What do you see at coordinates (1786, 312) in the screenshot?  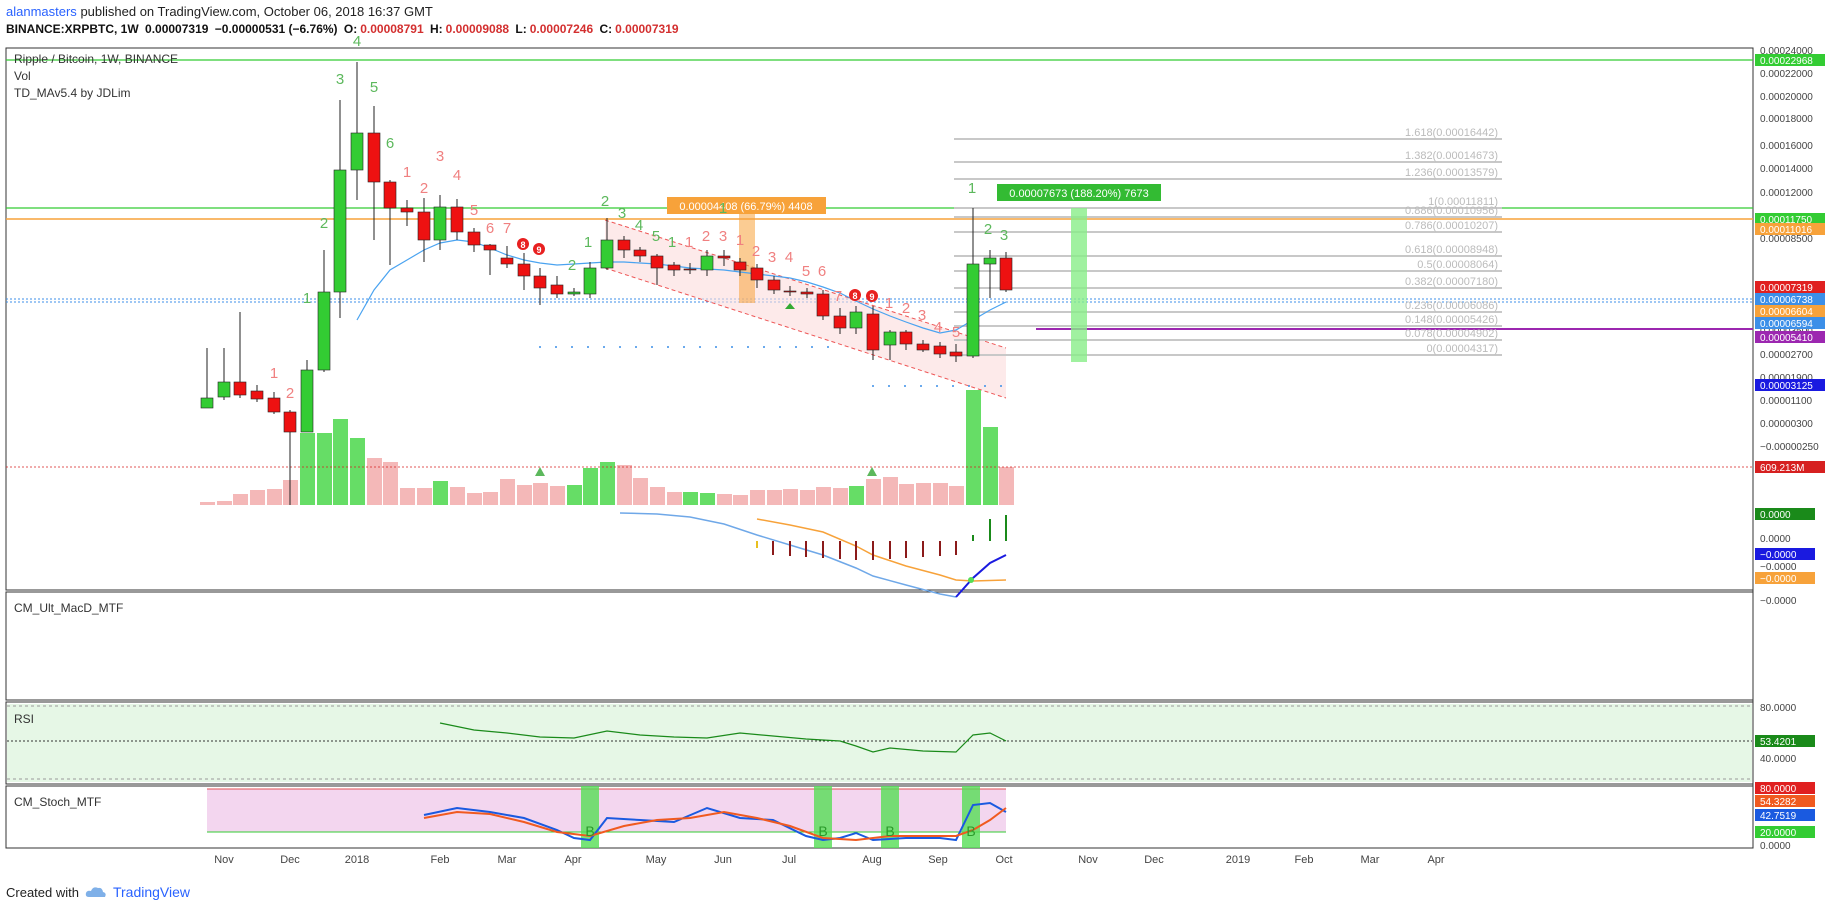 I see `price-label: 0.00006604` at bounding box center [1786, 312].